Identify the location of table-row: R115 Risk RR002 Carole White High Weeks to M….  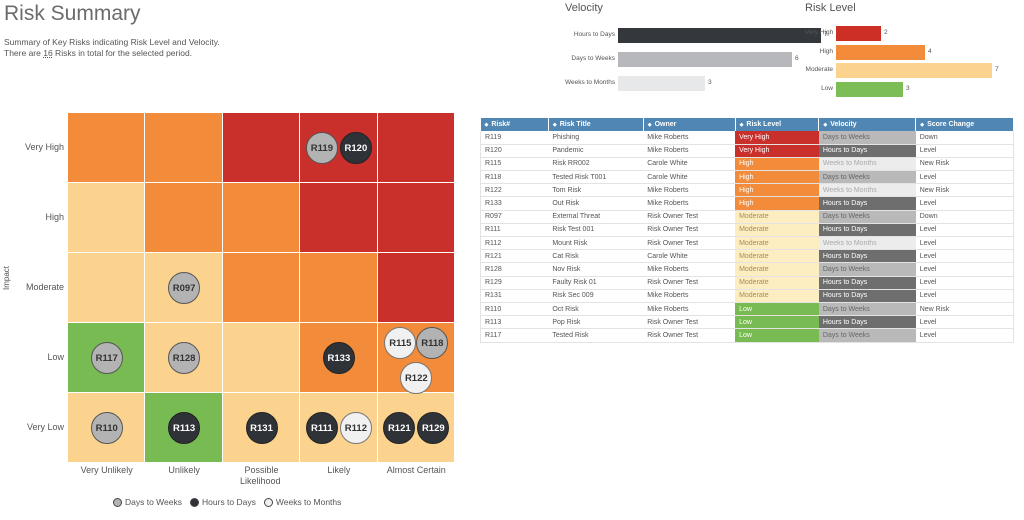
(747, 164).